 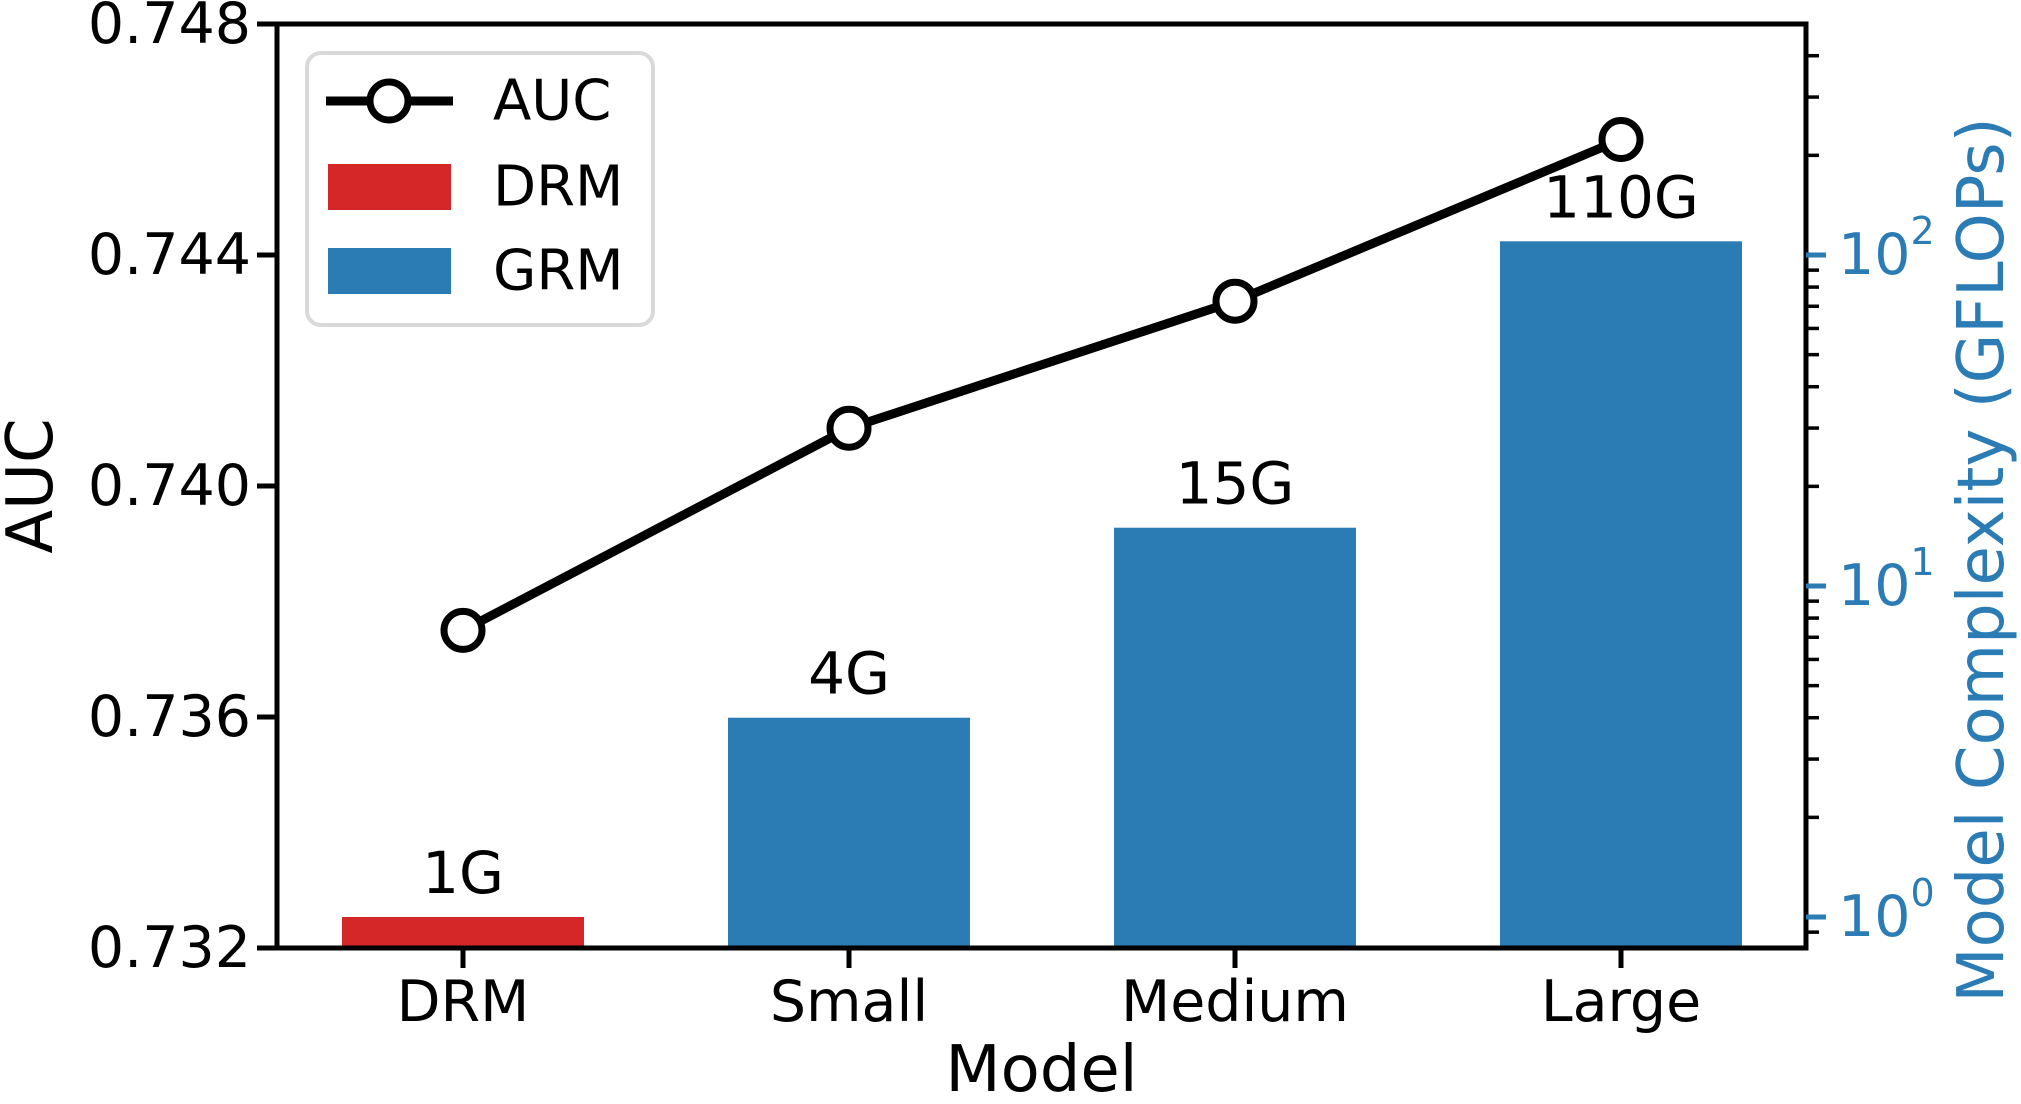 What do you see at coordinates (169, 717) in the screenshot?
I see `left-axis-tick-label: 0.736` at bounding box center [169, 717].